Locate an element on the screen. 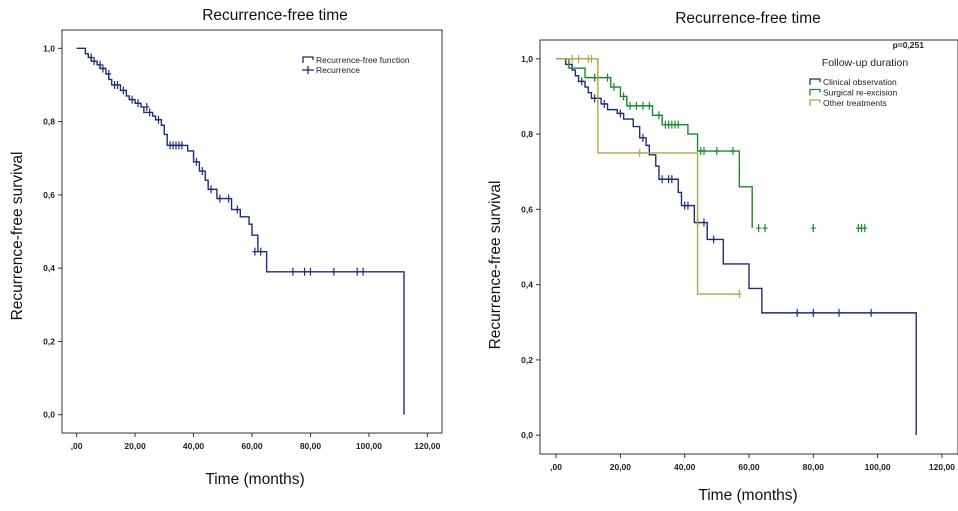  legend-label: Other treatments is located at coordinates (855, 103).